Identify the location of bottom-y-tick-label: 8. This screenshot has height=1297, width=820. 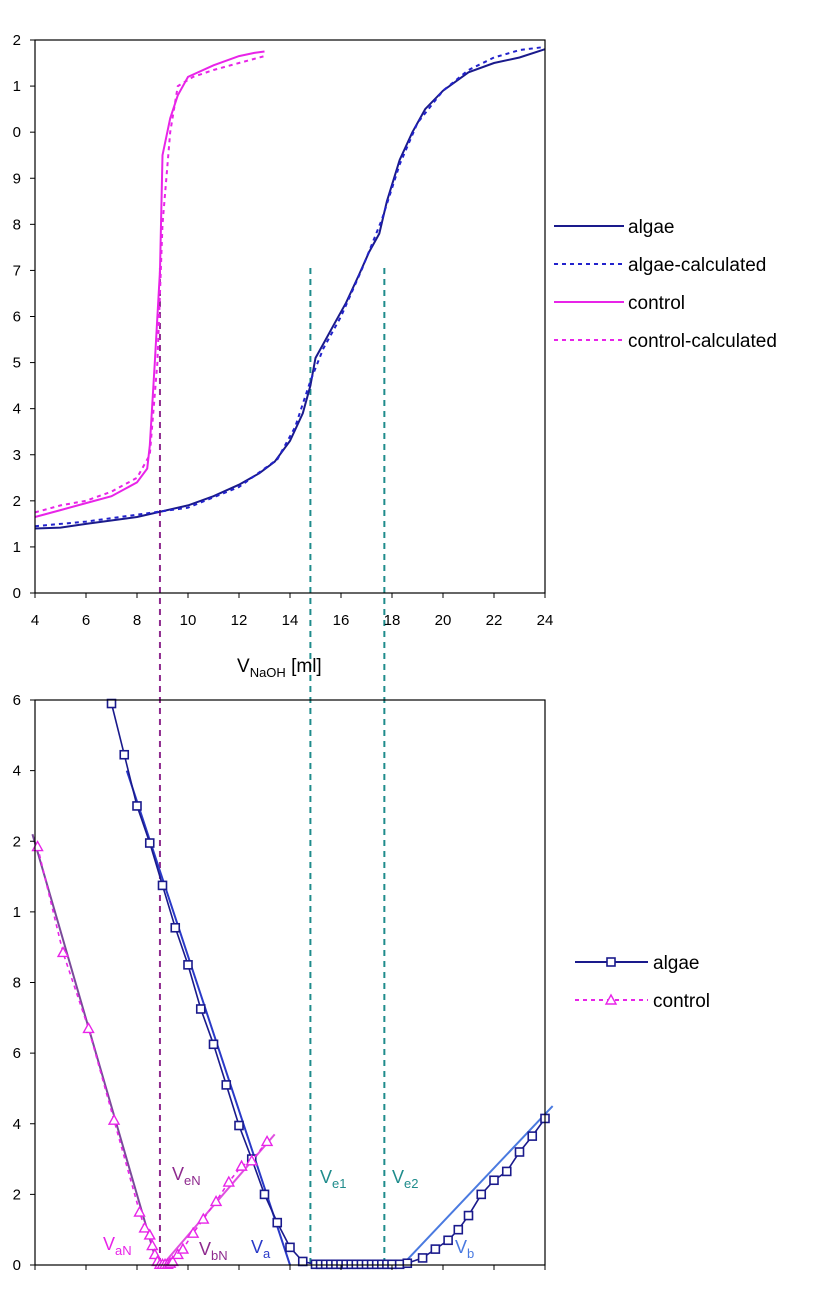
(17, 983).